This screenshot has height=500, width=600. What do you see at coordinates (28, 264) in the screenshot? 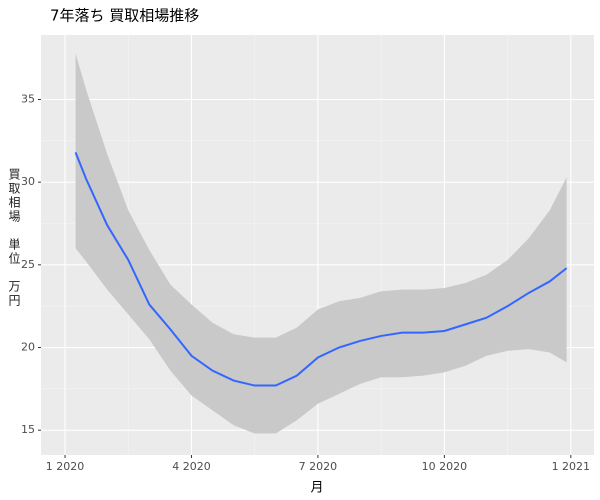
I see `y-tick-label: 25` at bounding box center [28, 264].